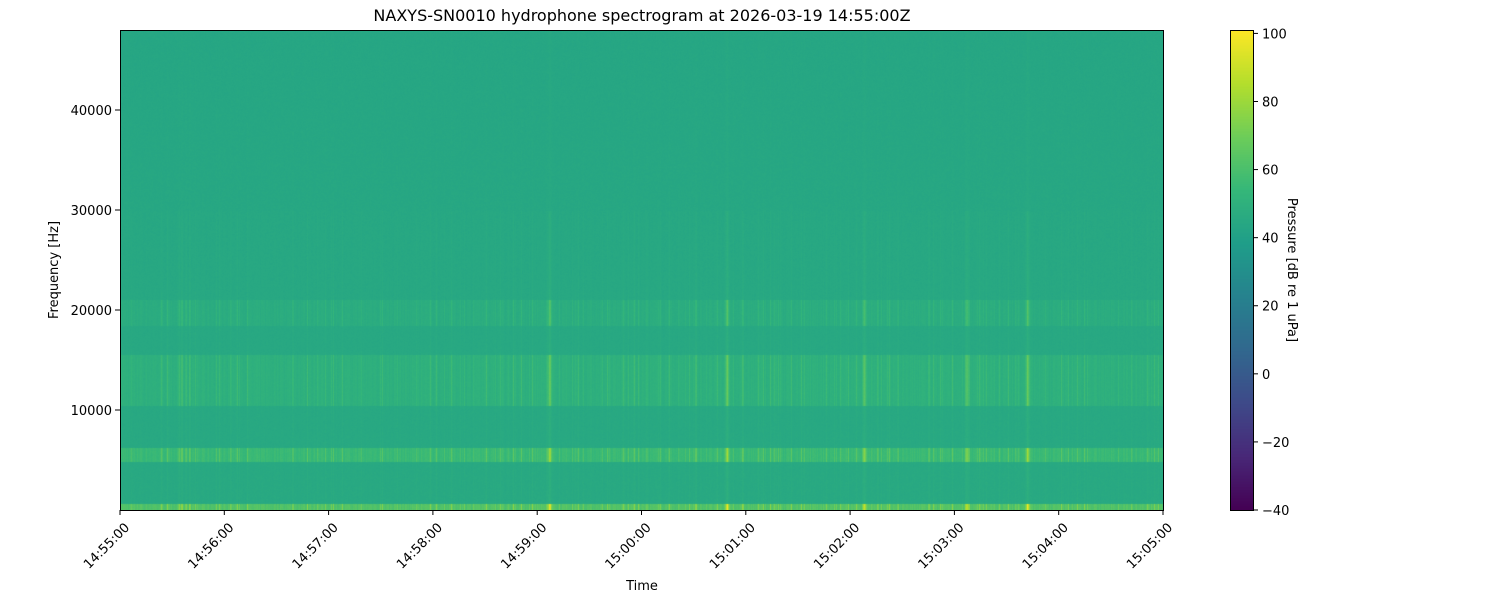 The image size is (1500, 600). What do you see at coordinates (1291, 270) in the screenshot?
I see `colorbar-label: Pressure [dB re 1 uPa]` at bounding box center [1291, 270].